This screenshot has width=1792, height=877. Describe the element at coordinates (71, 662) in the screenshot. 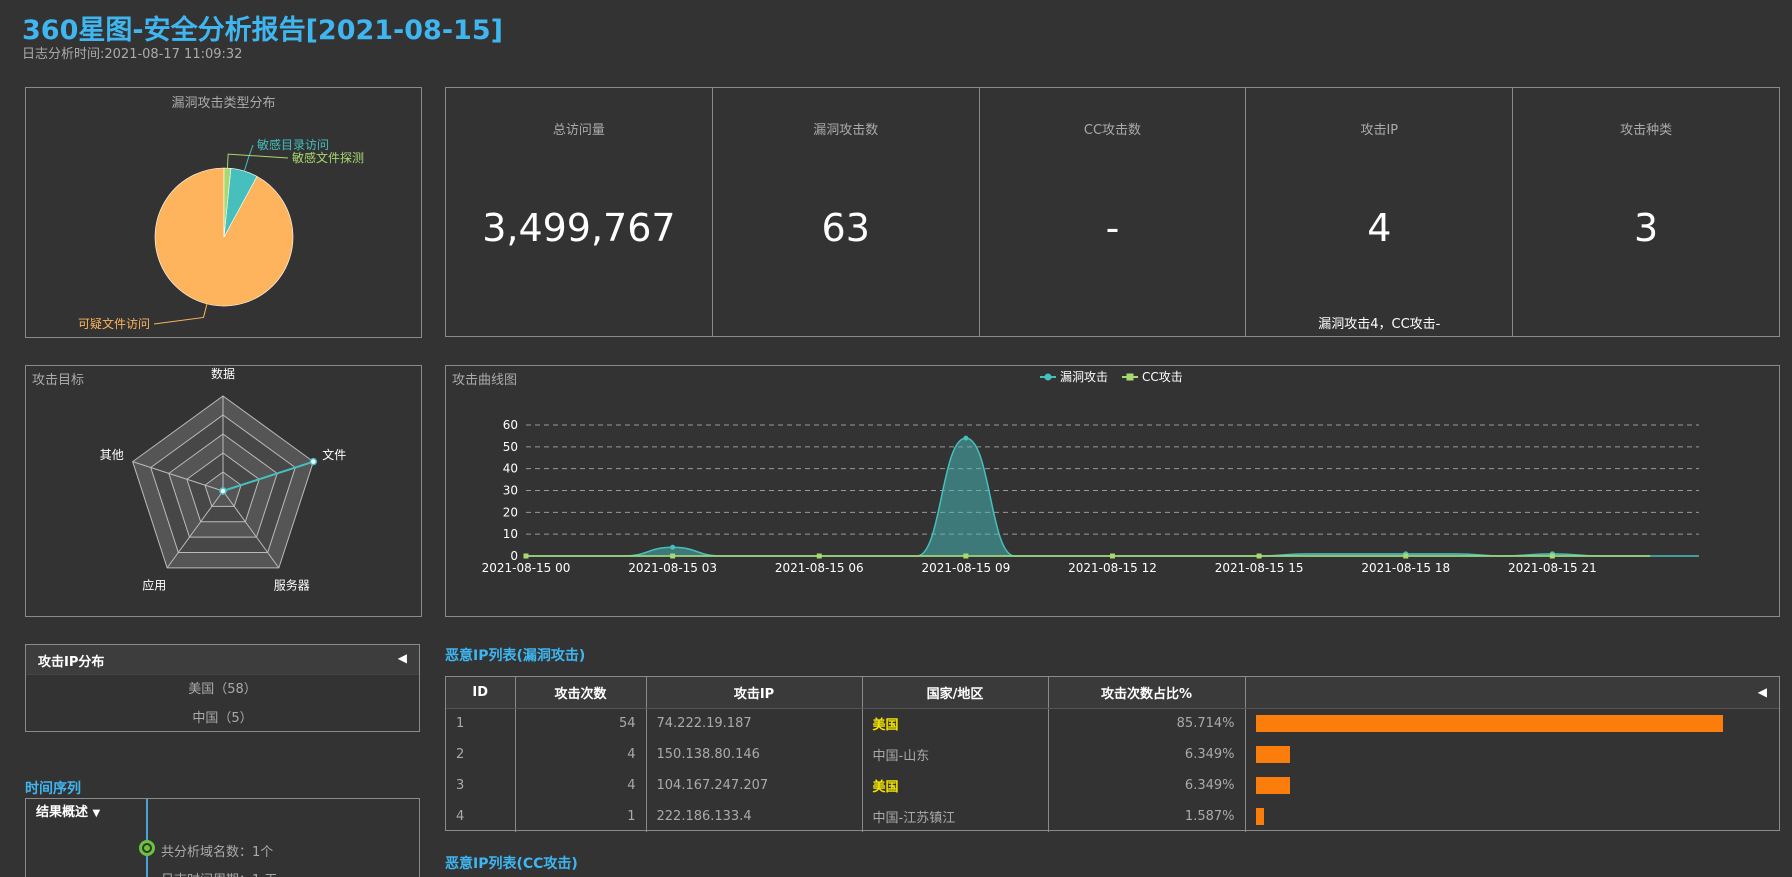

I see `ip-distribution-title: 攻击IP分布` at that location.